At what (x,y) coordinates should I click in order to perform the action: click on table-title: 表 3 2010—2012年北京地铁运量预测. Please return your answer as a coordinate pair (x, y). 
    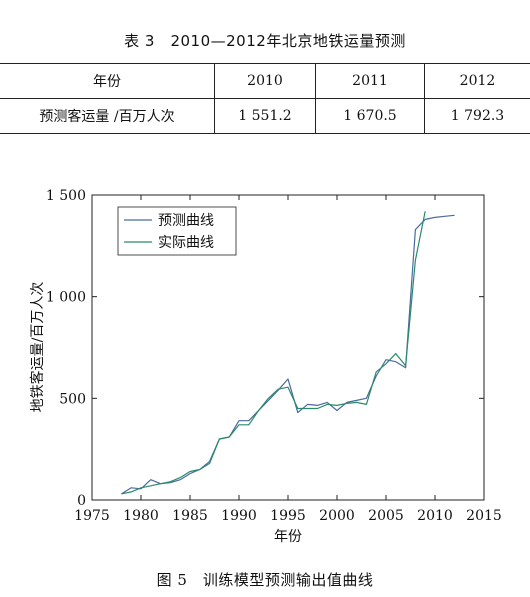
    Looking at the image, I should click on (265, 41).